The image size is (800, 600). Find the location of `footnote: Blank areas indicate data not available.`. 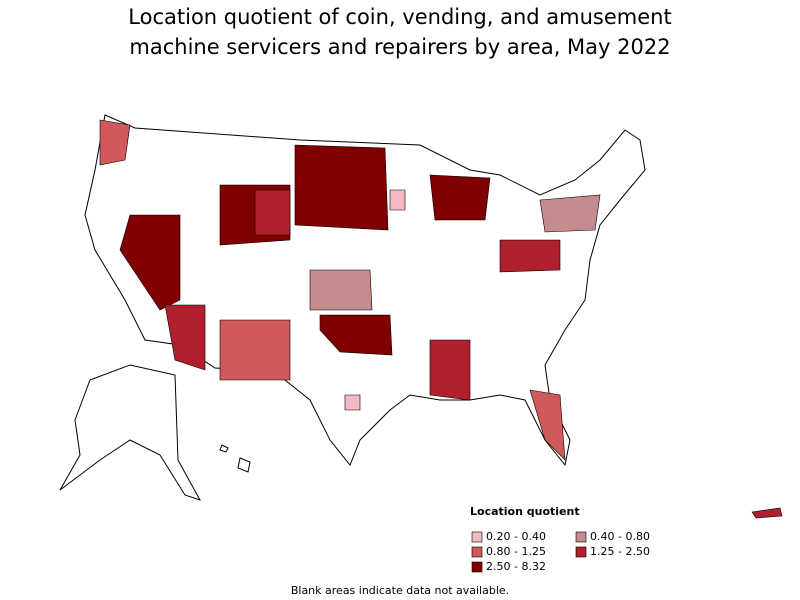

footnote: Blank areas indicate data not available. is located at coordinates (400, 590).